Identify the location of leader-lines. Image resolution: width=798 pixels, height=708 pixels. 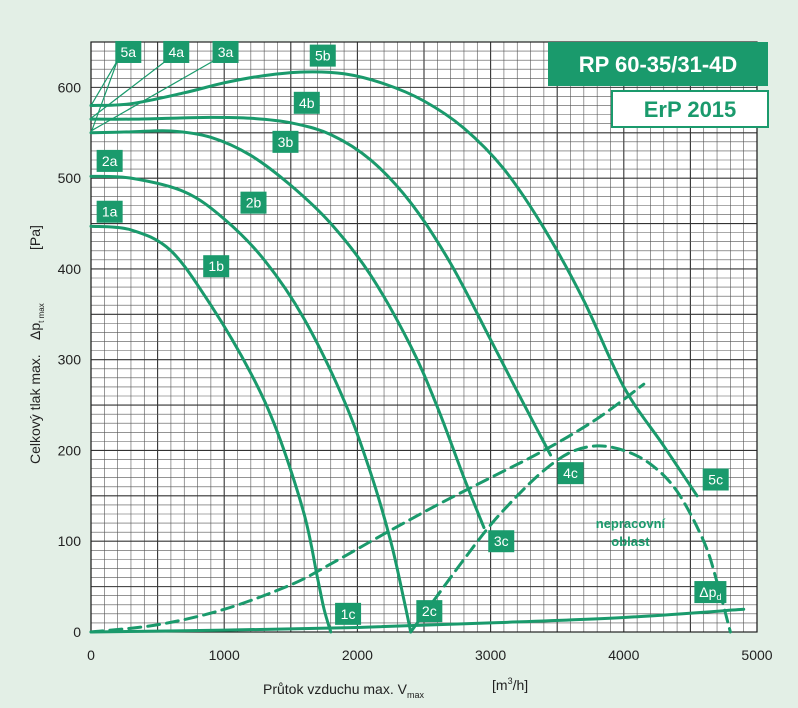
(153, 96).